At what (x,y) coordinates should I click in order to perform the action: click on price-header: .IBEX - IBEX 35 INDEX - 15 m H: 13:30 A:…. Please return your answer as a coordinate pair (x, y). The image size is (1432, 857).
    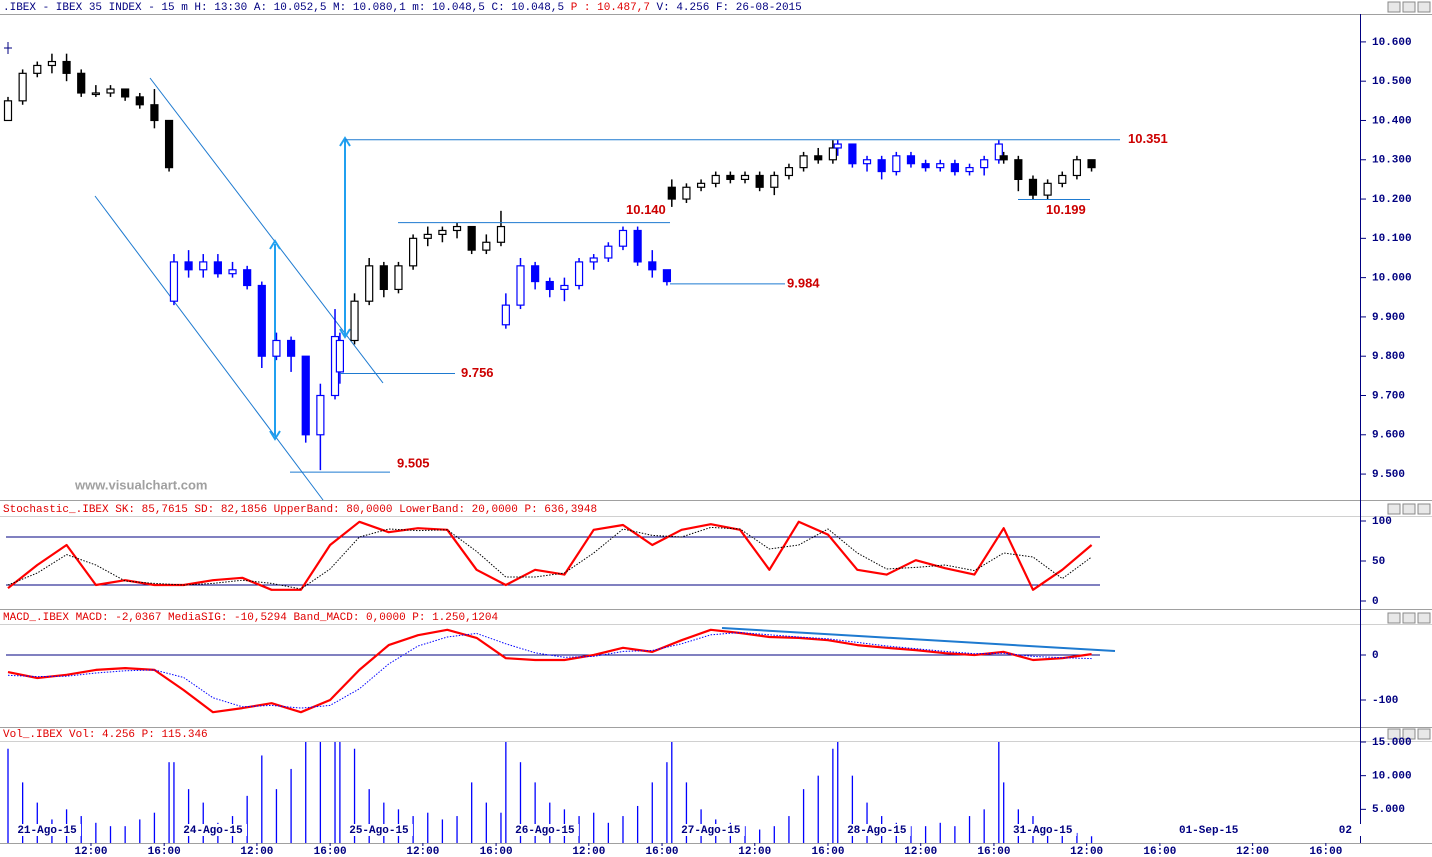
    Looking at the image, I should click on (402, 8).